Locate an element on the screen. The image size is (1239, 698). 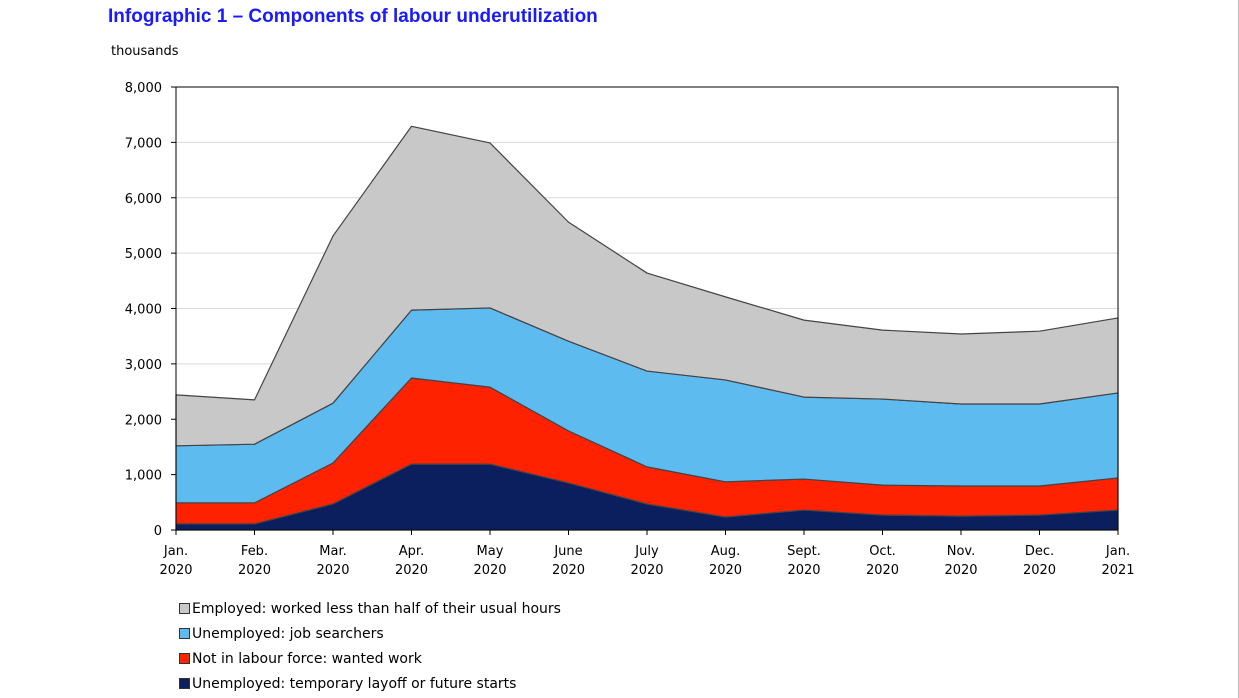
y-tick-label: 5,000 is located at coordinates (143, 254).